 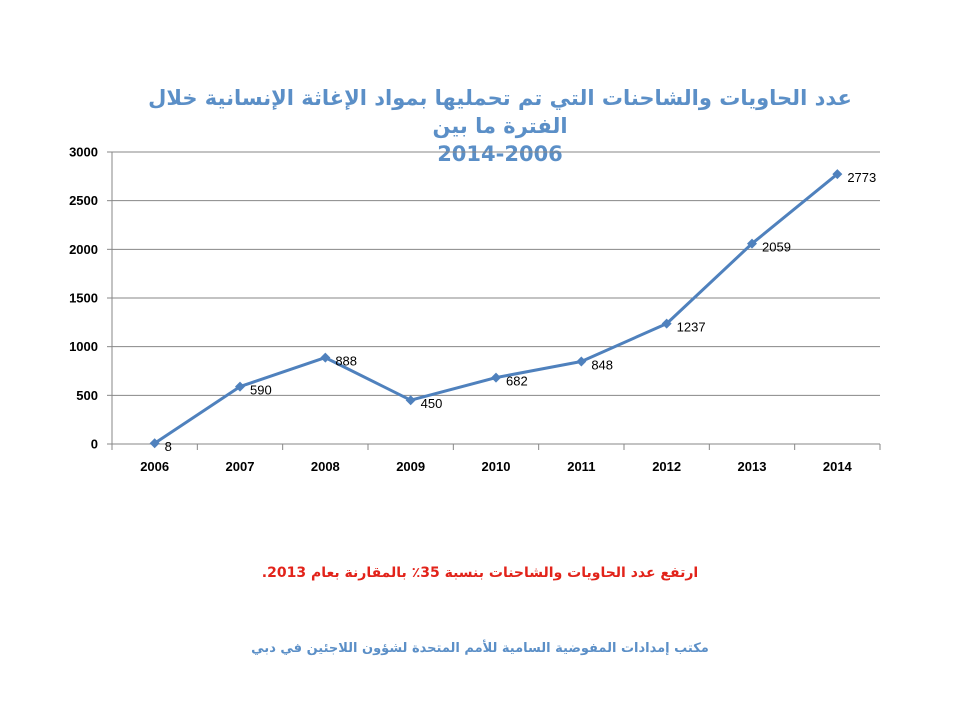 I want to click on chart-subtitle: 2014-2006, so click(x=500, y=154).